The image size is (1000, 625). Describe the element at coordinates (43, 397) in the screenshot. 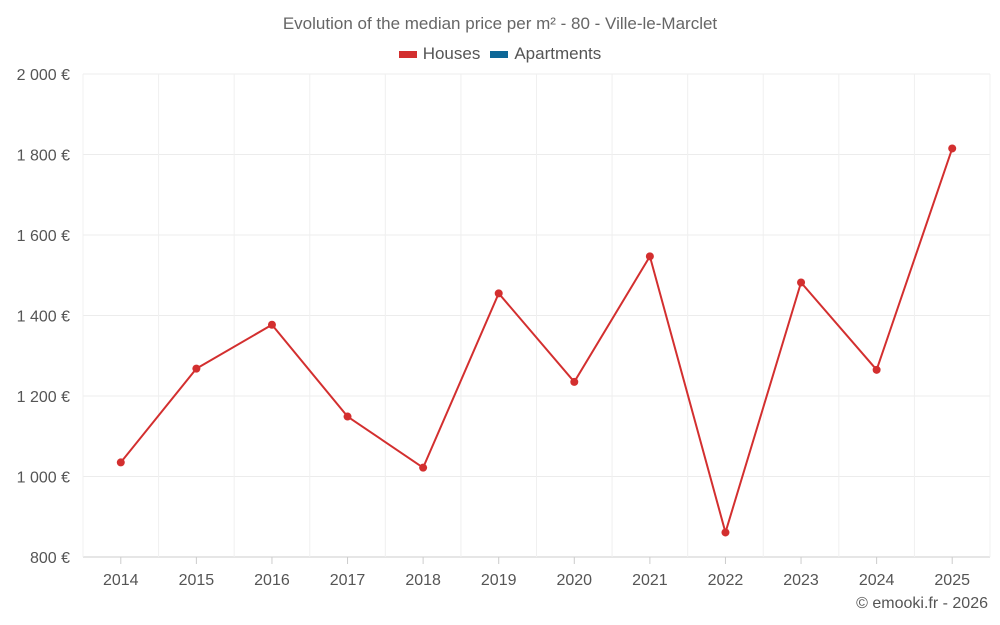

I see `y-tick-label: 1 200 €` at that location.